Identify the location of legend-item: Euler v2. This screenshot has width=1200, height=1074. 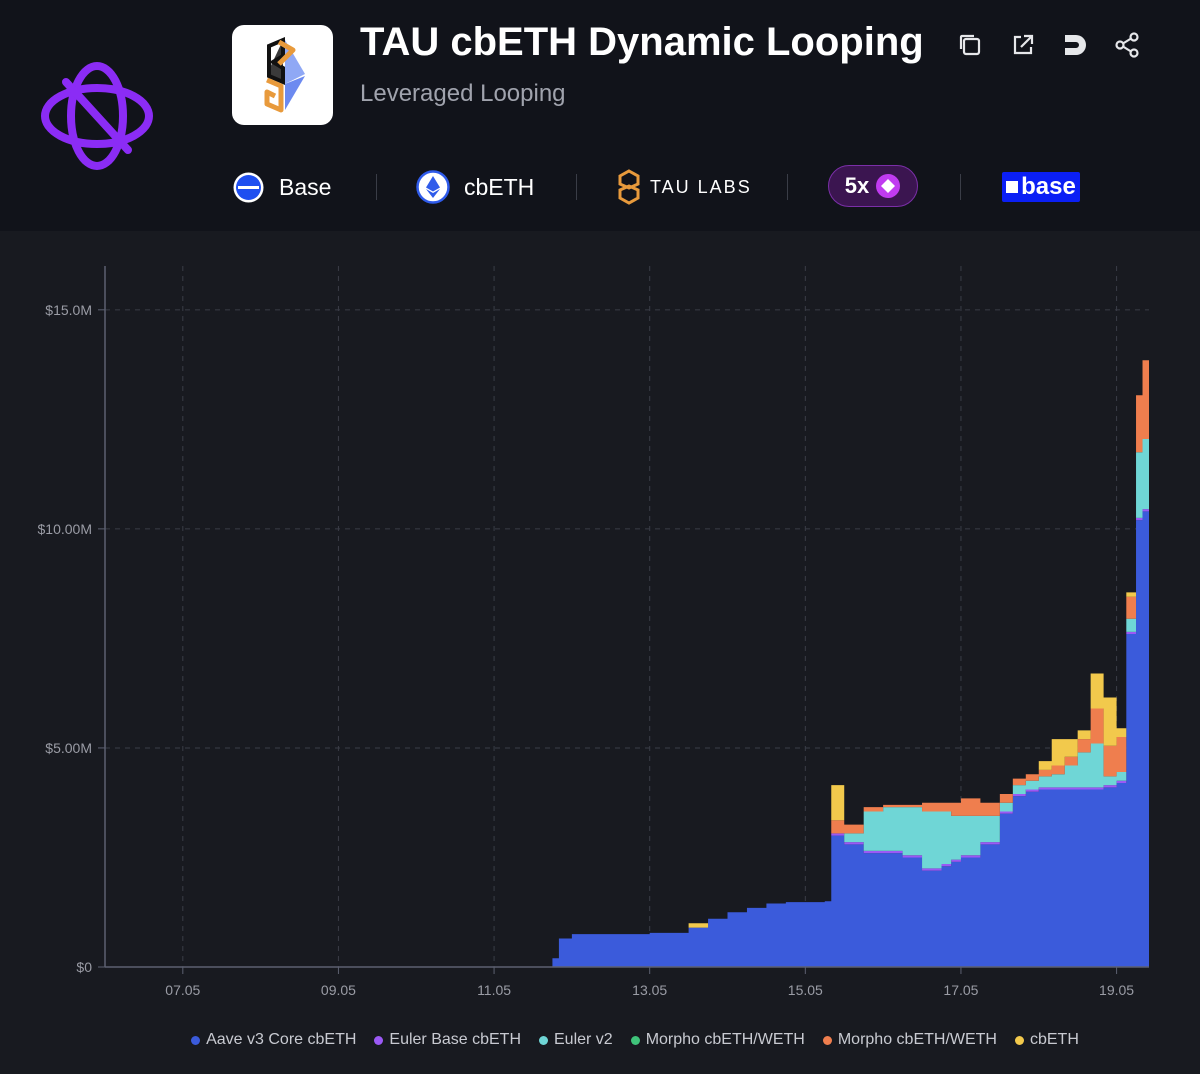
(576, 1040).